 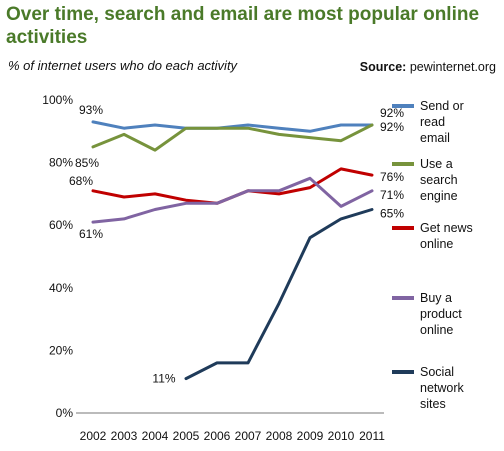 I want to click on data-label: 93%, so click(x=91, y=110).